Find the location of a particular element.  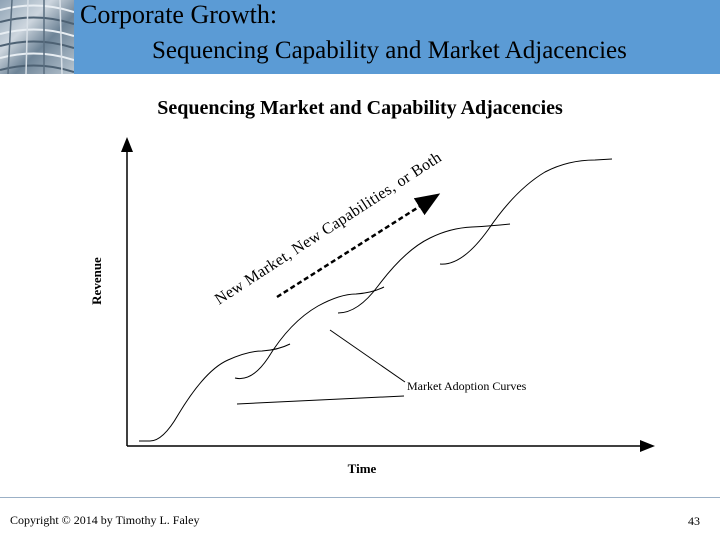

page-number: 43 is located at coordinates (694, 521).